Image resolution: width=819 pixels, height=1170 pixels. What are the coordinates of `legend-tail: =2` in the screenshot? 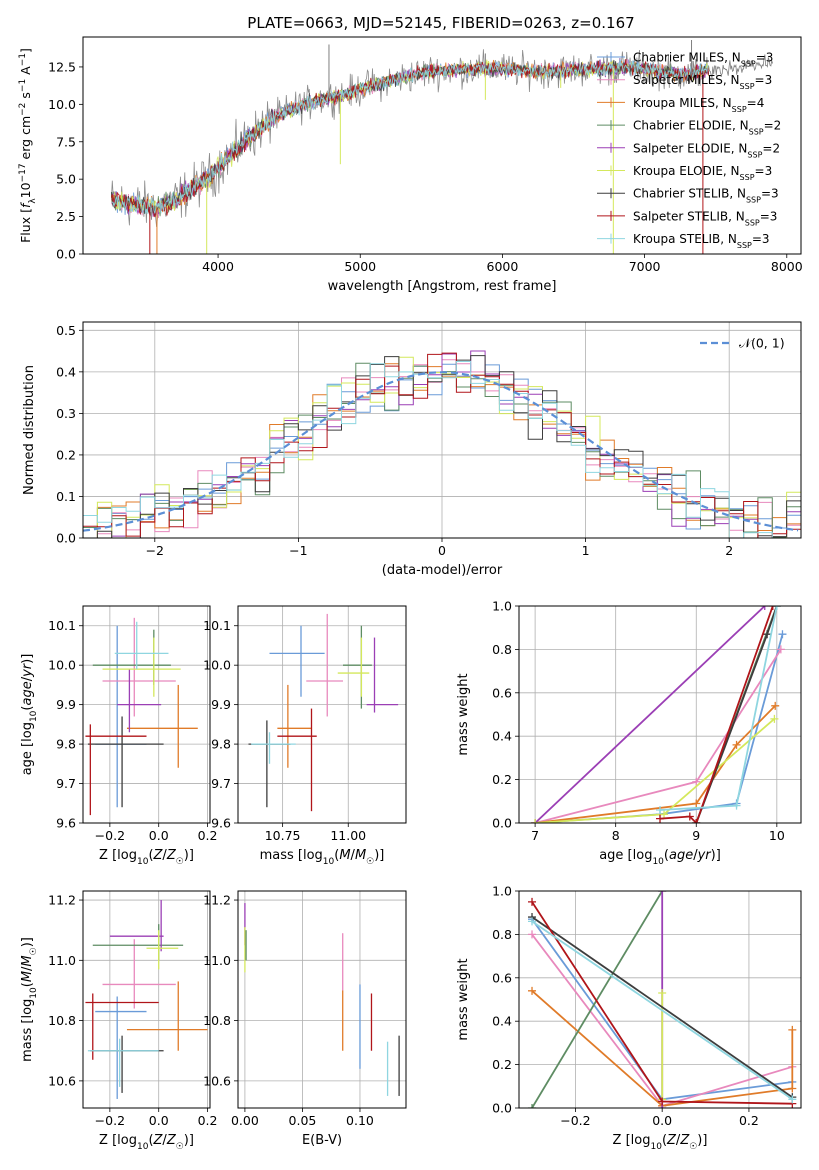 It's located at (773, 126).